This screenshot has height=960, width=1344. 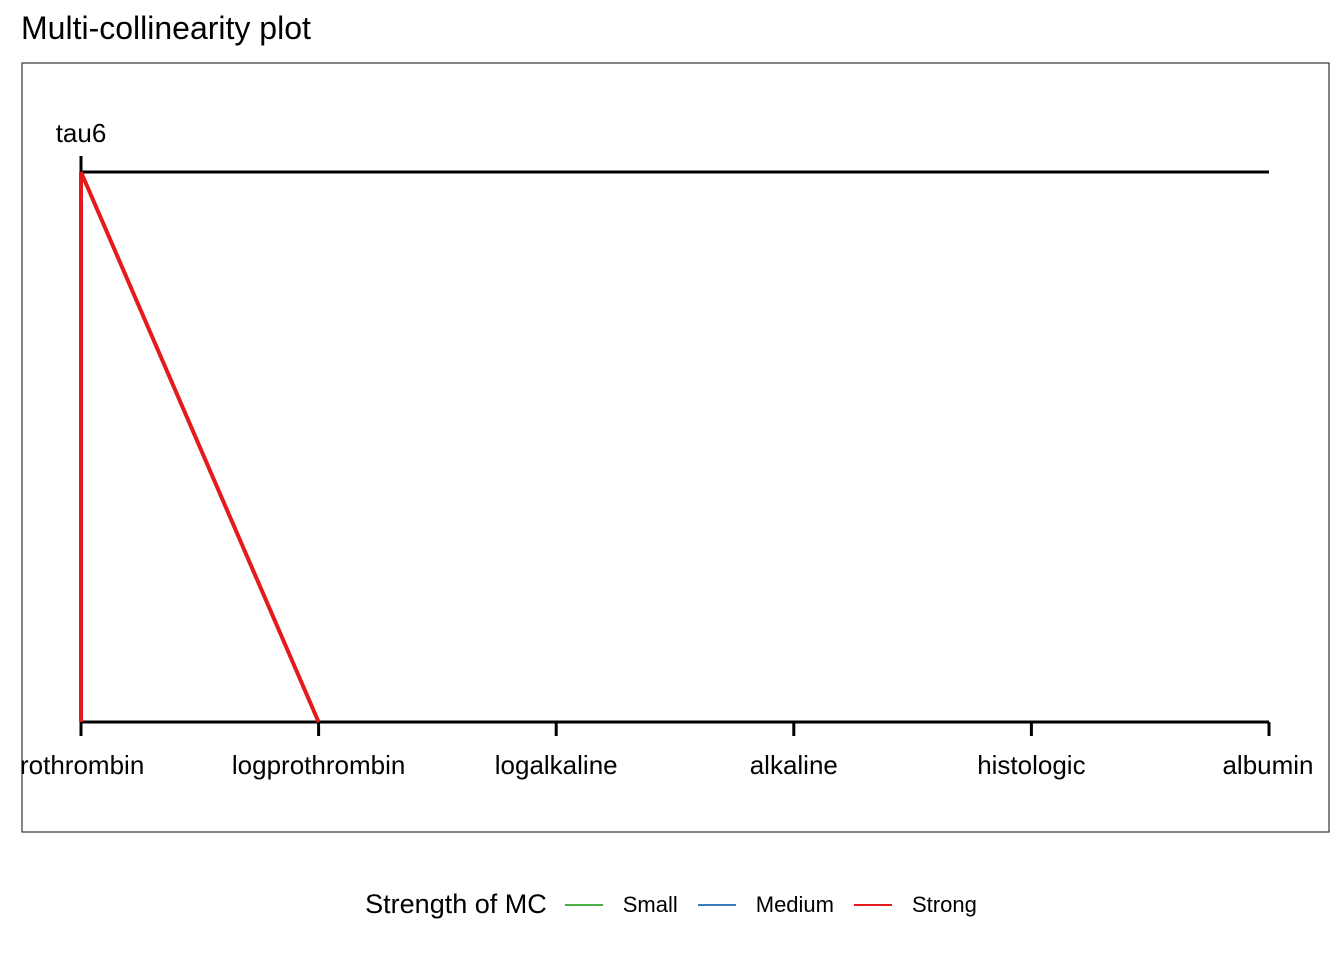 I want to click on legend-item-medium: Medium, so click(x=765, y=904).